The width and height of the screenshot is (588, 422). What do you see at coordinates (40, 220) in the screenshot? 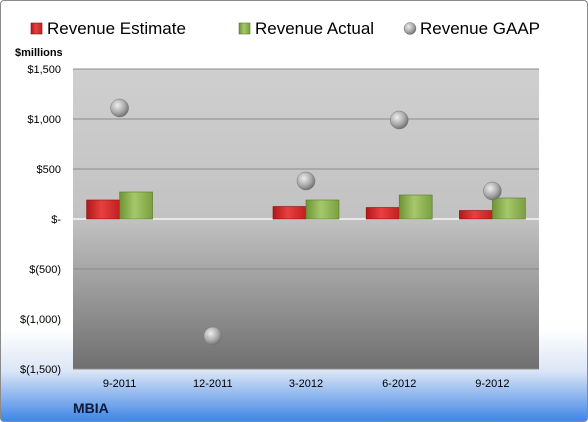
I see `y-axis: $1,500 $1,000 $500 $- $(500) $(1,000) $(1,500)` at bounding box center [40, 220].